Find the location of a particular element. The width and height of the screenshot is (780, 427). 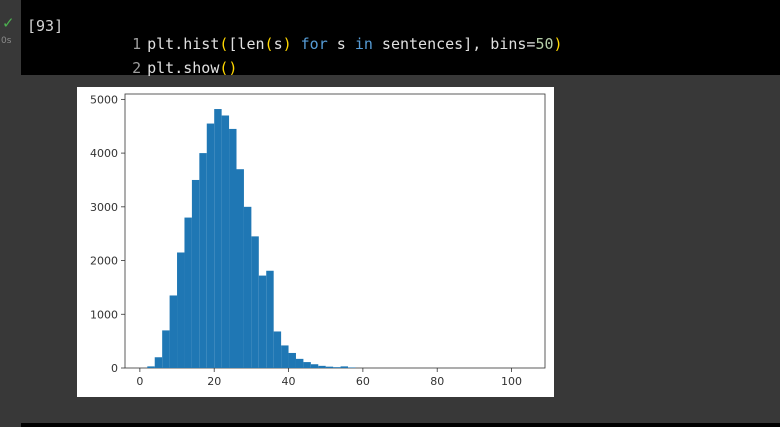

x-tick-label: 80 is located at coordinates (437, 381).